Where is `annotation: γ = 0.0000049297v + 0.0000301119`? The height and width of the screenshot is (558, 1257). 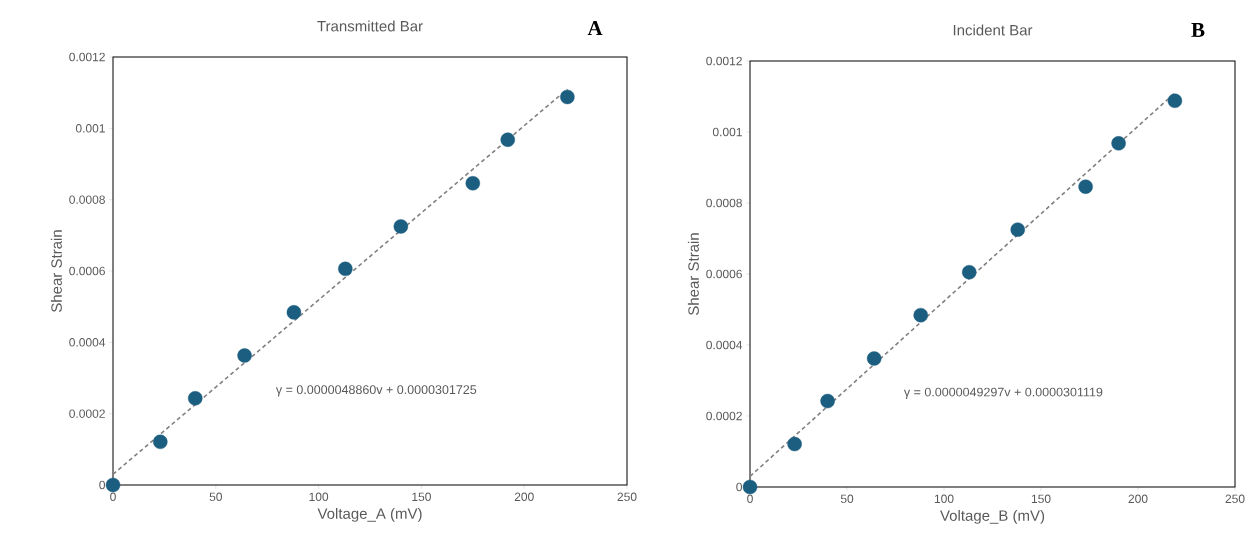
annotation: γ = 0.0000049297v + 0.0000301119 is located at coordinates (1003, 393).